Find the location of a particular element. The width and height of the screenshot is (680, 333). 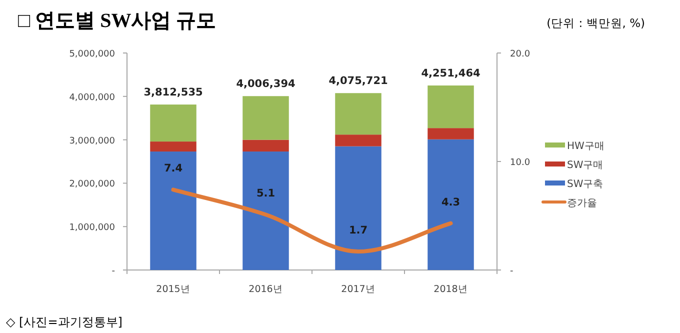

data-label: 5.1 is located at coordinates (266, 194).